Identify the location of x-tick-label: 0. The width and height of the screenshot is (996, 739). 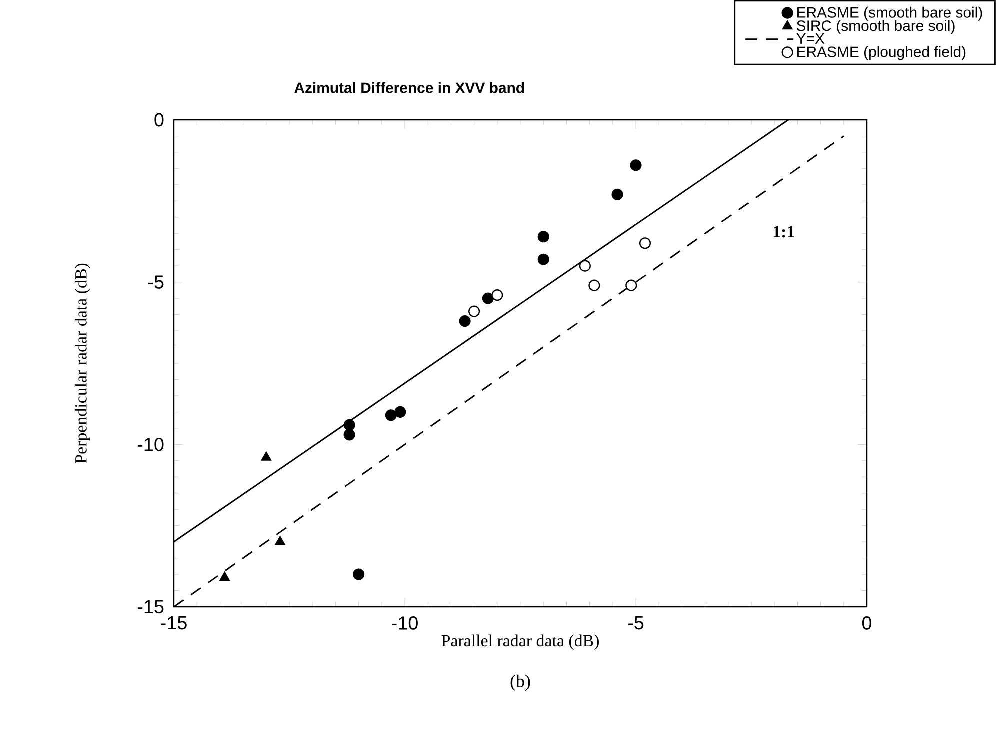
(867, 623).